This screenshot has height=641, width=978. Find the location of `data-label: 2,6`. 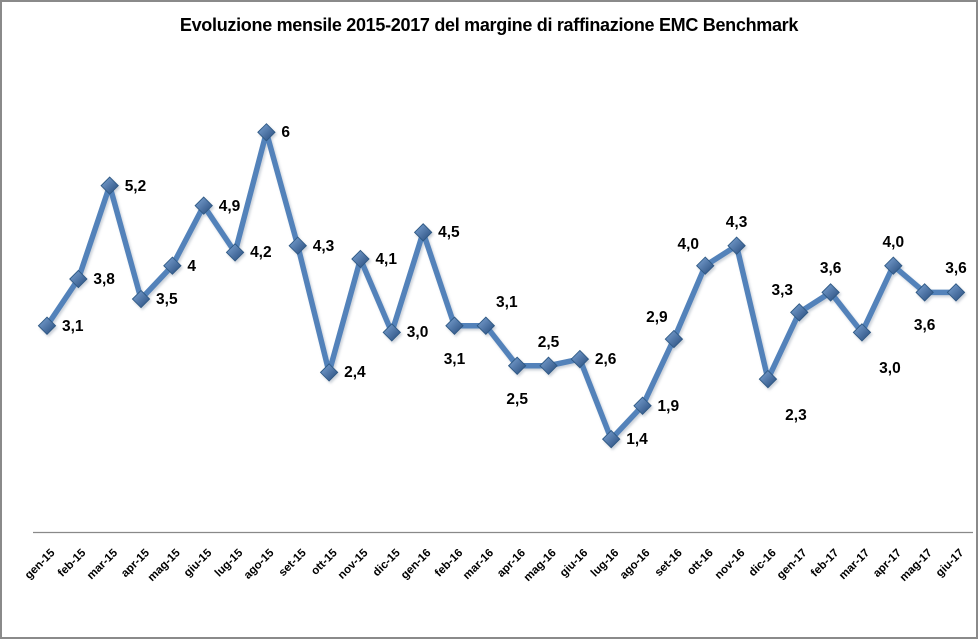

data-label: 2,6 is located at coordinates (605, 360).